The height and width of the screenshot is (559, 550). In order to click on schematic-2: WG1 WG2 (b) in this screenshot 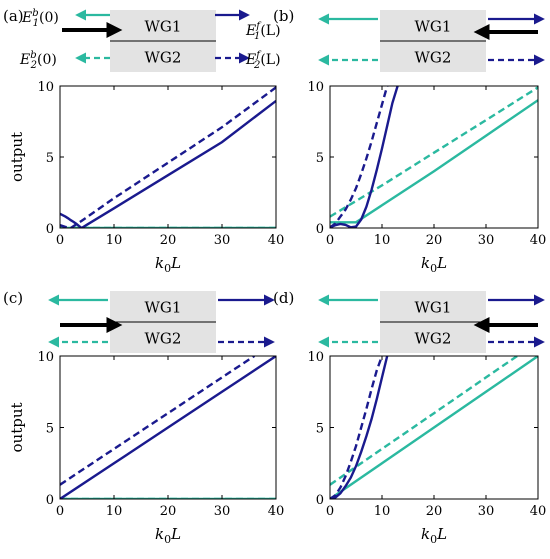, I will do `click(409, 39)`.